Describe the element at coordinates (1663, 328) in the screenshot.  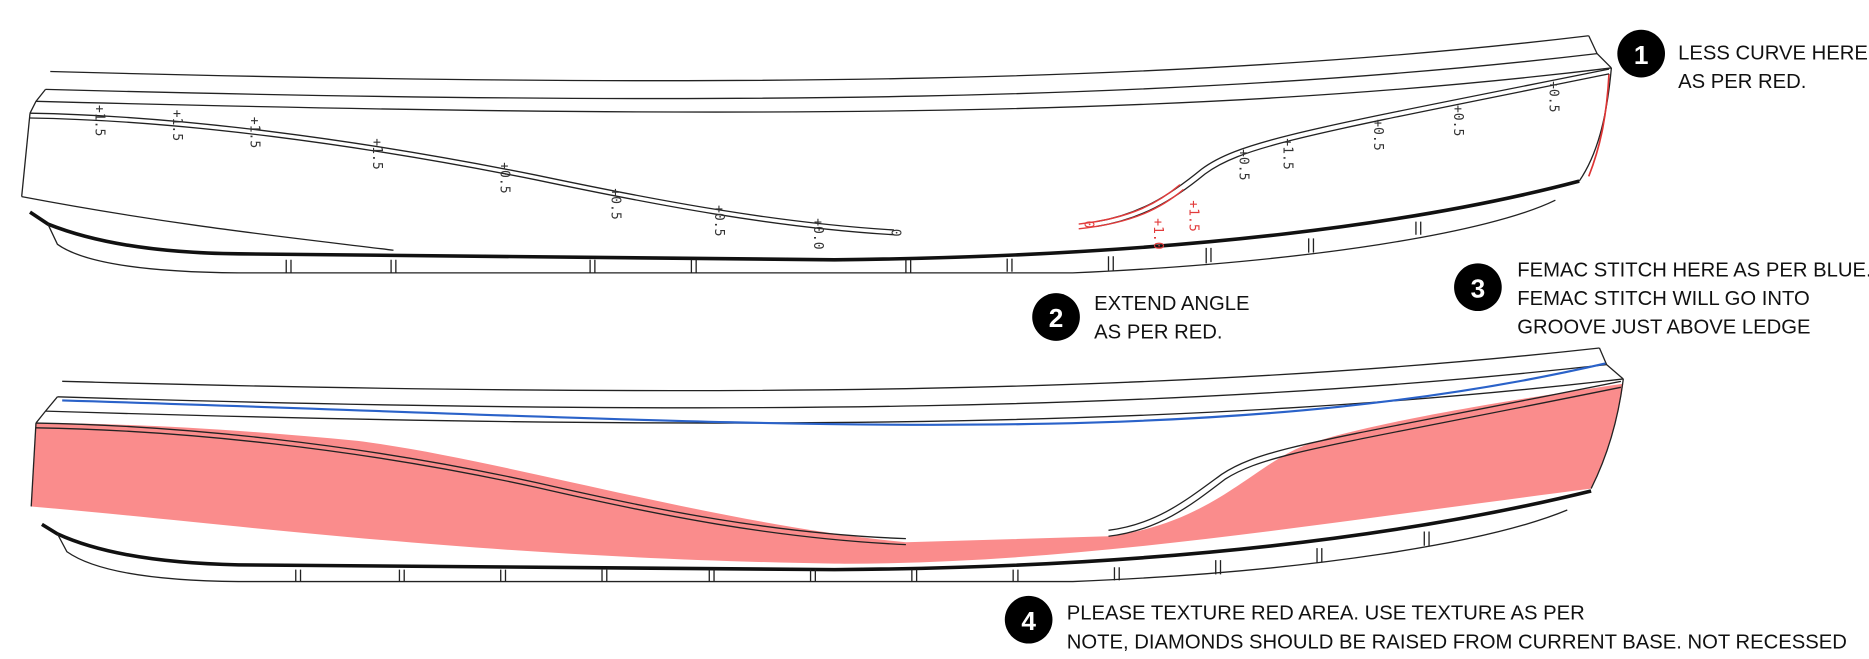
I see `note-text: GROOVE JUST ABOVE LEDGE` at that location.